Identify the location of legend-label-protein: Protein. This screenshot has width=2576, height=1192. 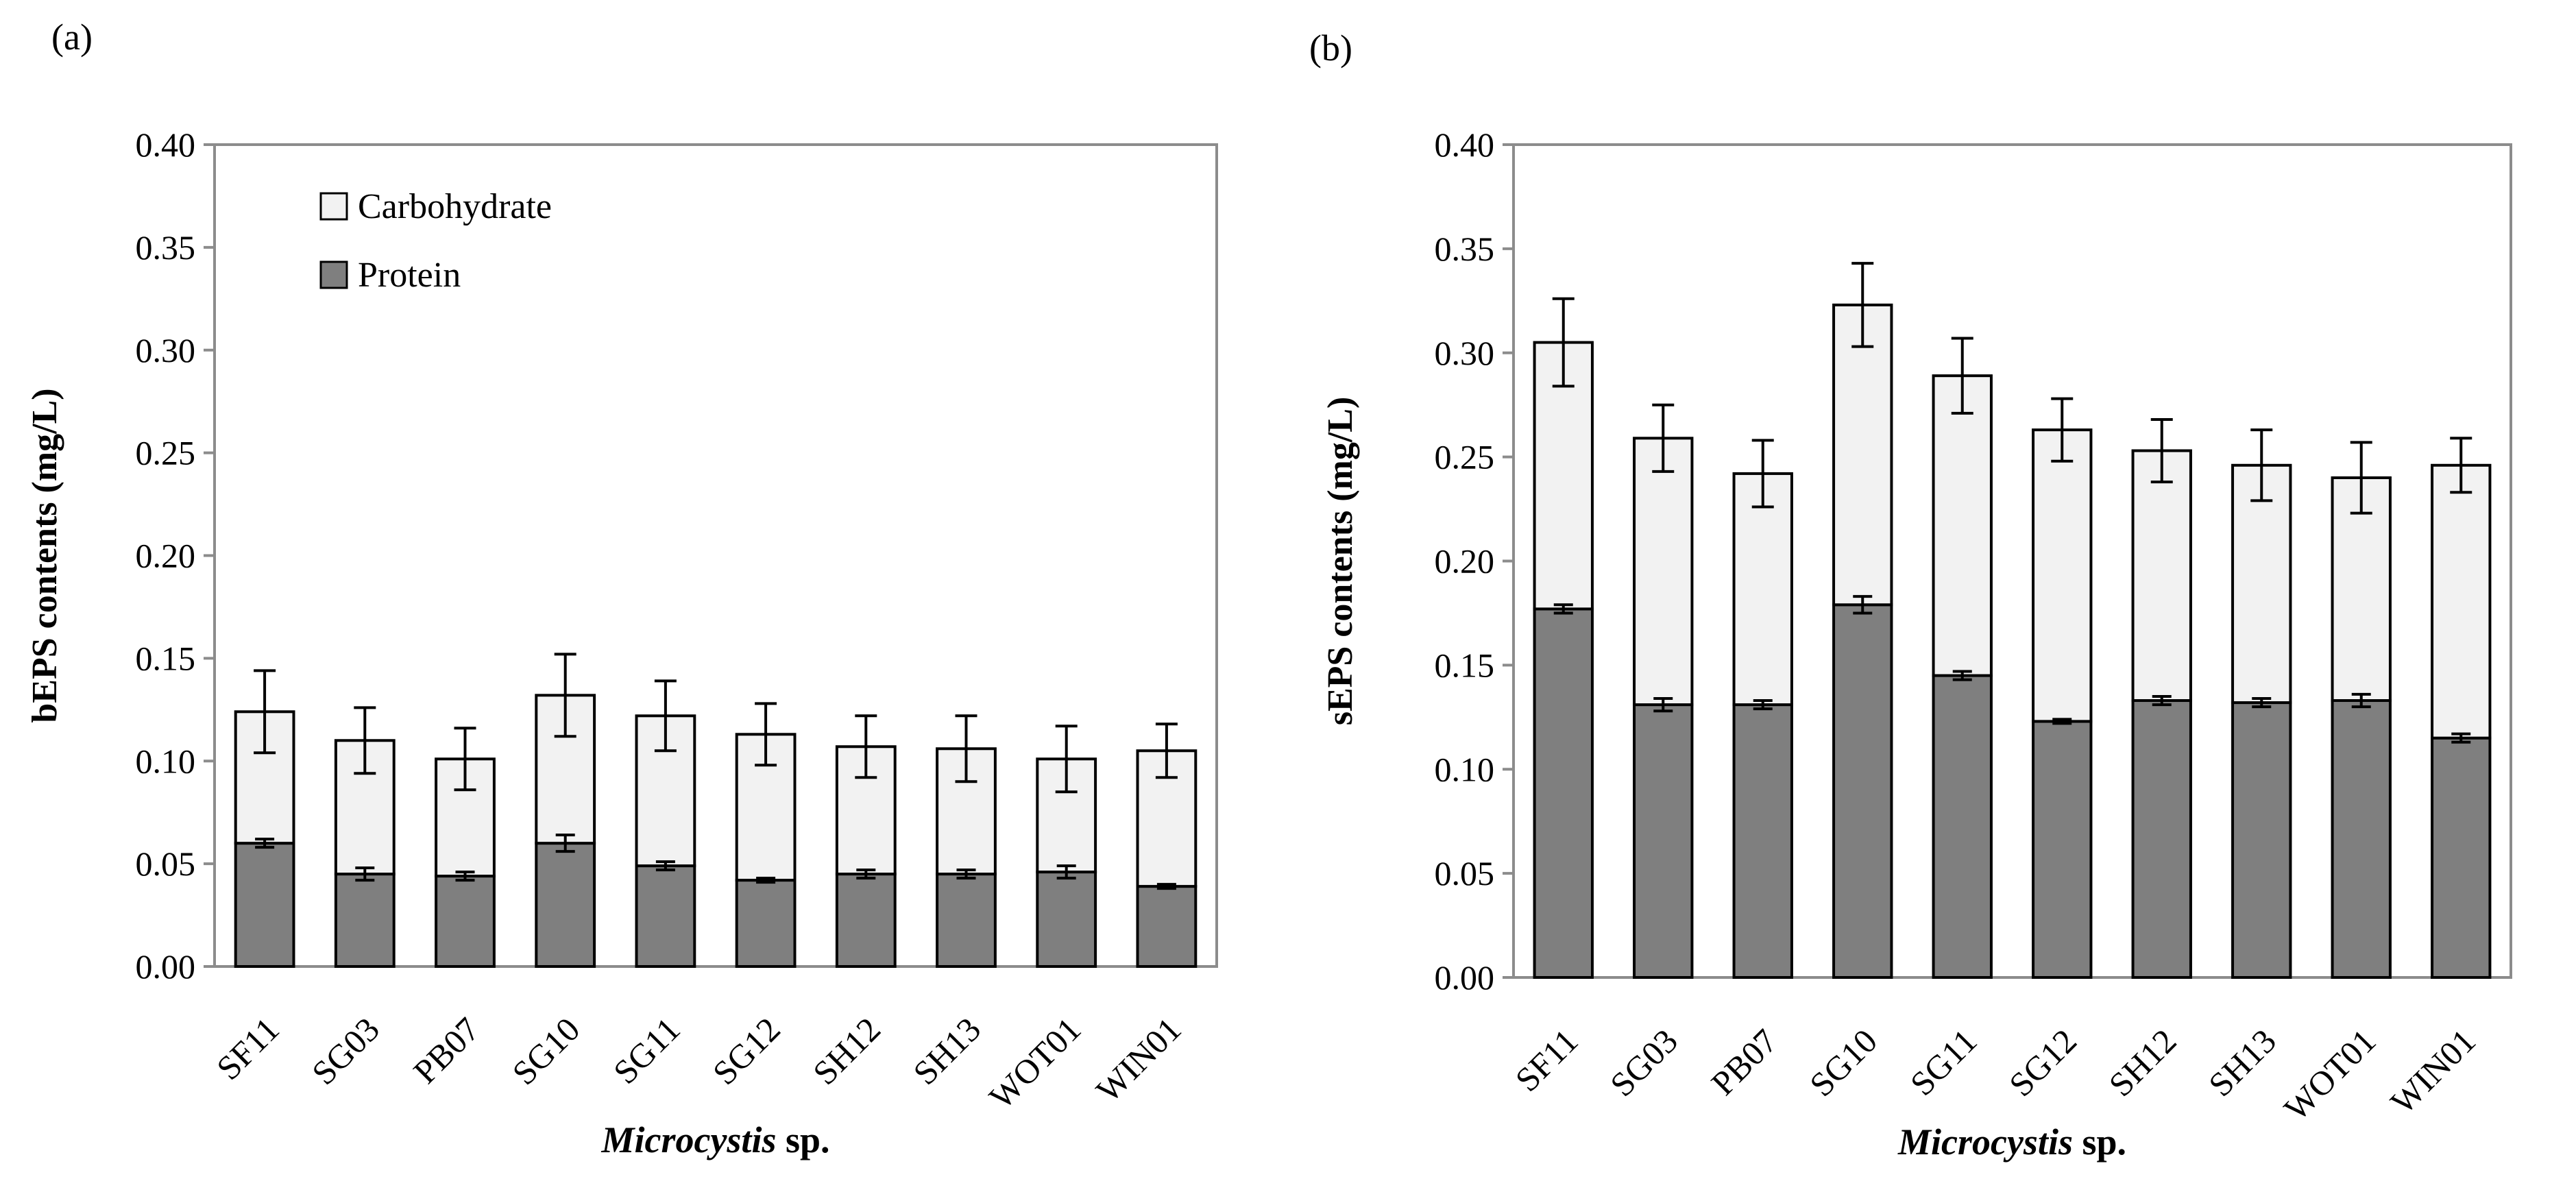
(409, 275).